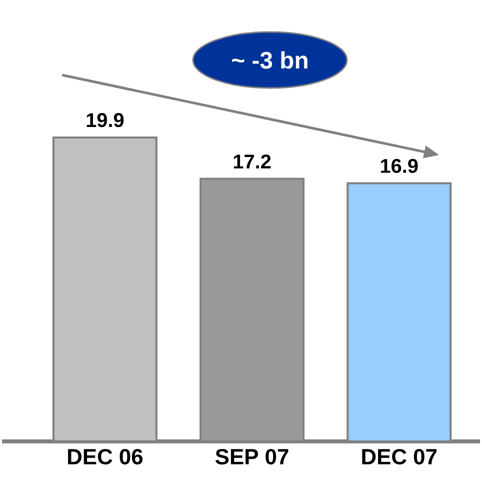 The width and height of the screenshot is (482, 501). I want to click on data-label: 17.2, so click(252, 161).